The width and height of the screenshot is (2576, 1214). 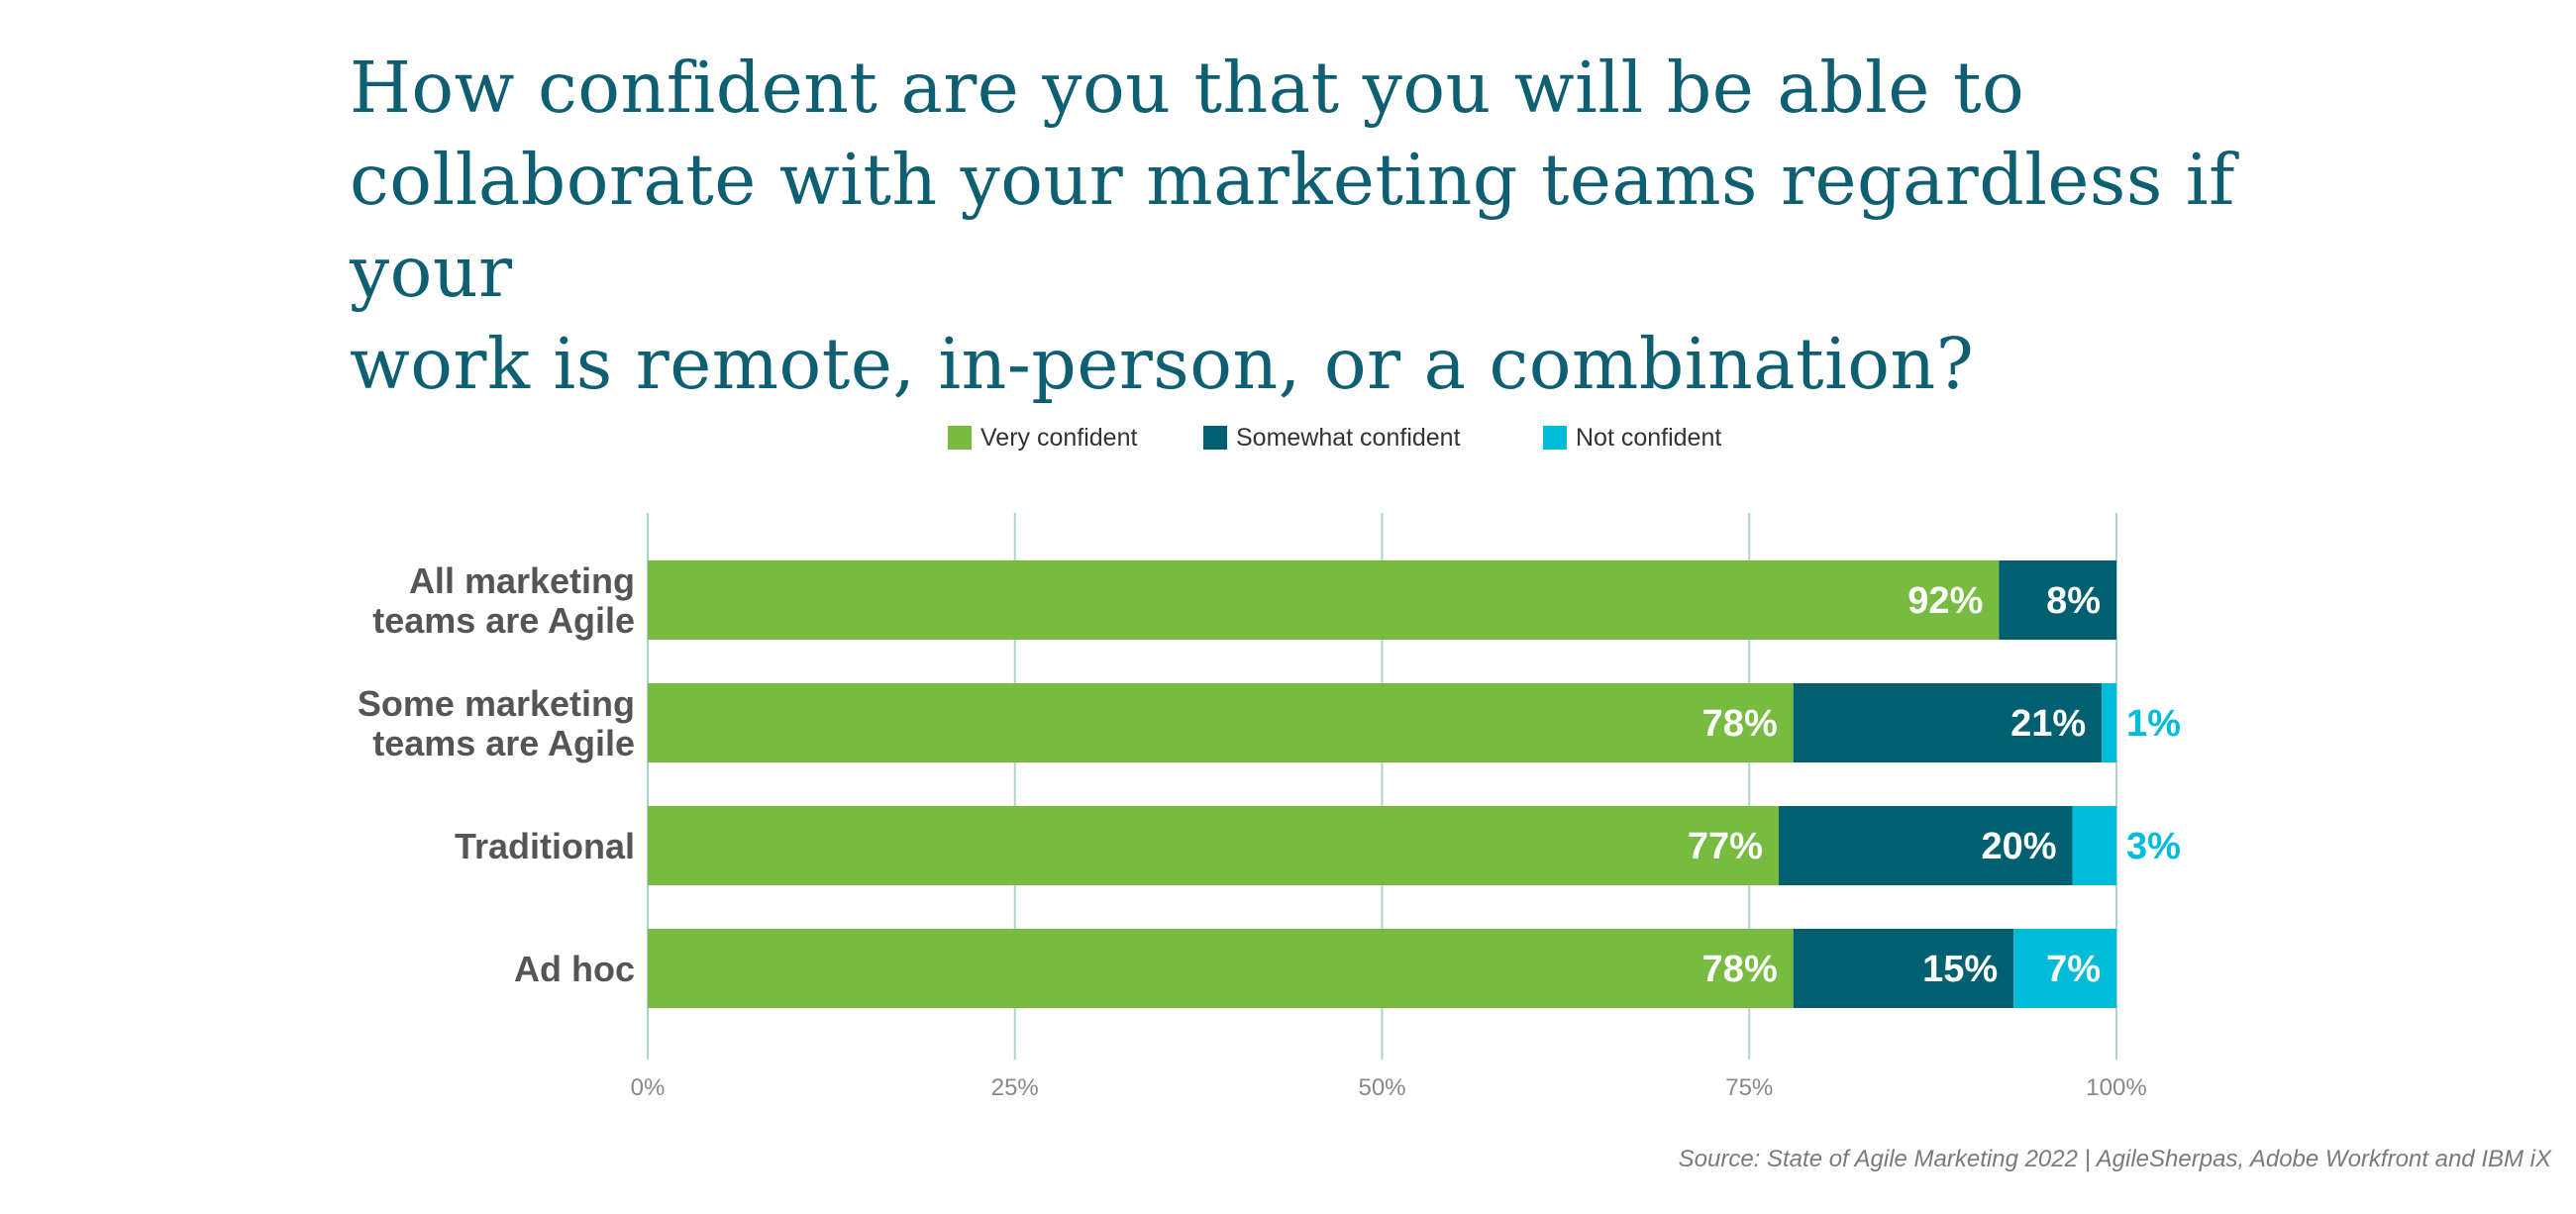 What do you see at coordinates (1348, 438) in the screenshot?
I see `legend-label-somewhat-confident: Somewhat confident` at bounding box center [1348, 438].